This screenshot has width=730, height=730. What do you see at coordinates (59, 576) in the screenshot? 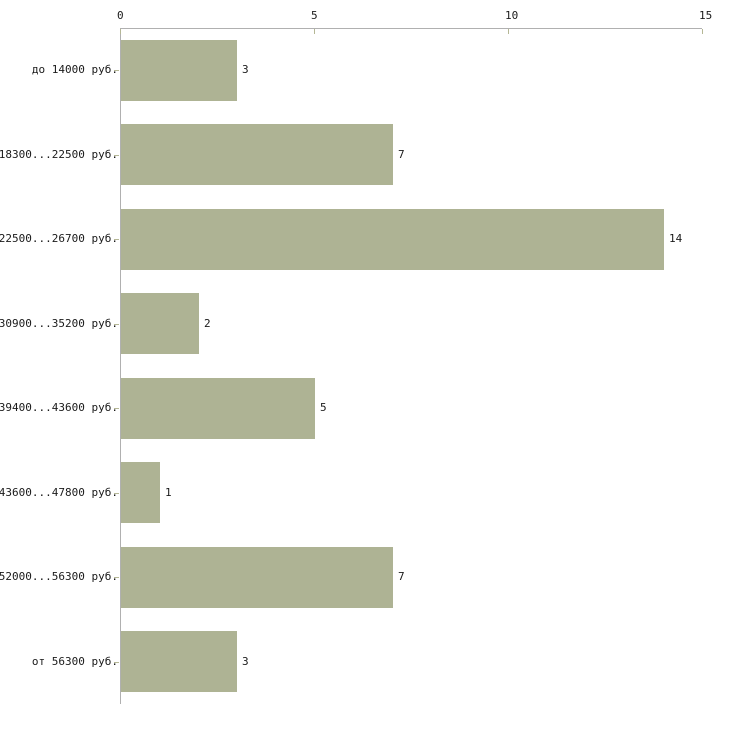
I see `y-axis-category-label: 52000...56300 руб.` at bounding box center [59, 576].